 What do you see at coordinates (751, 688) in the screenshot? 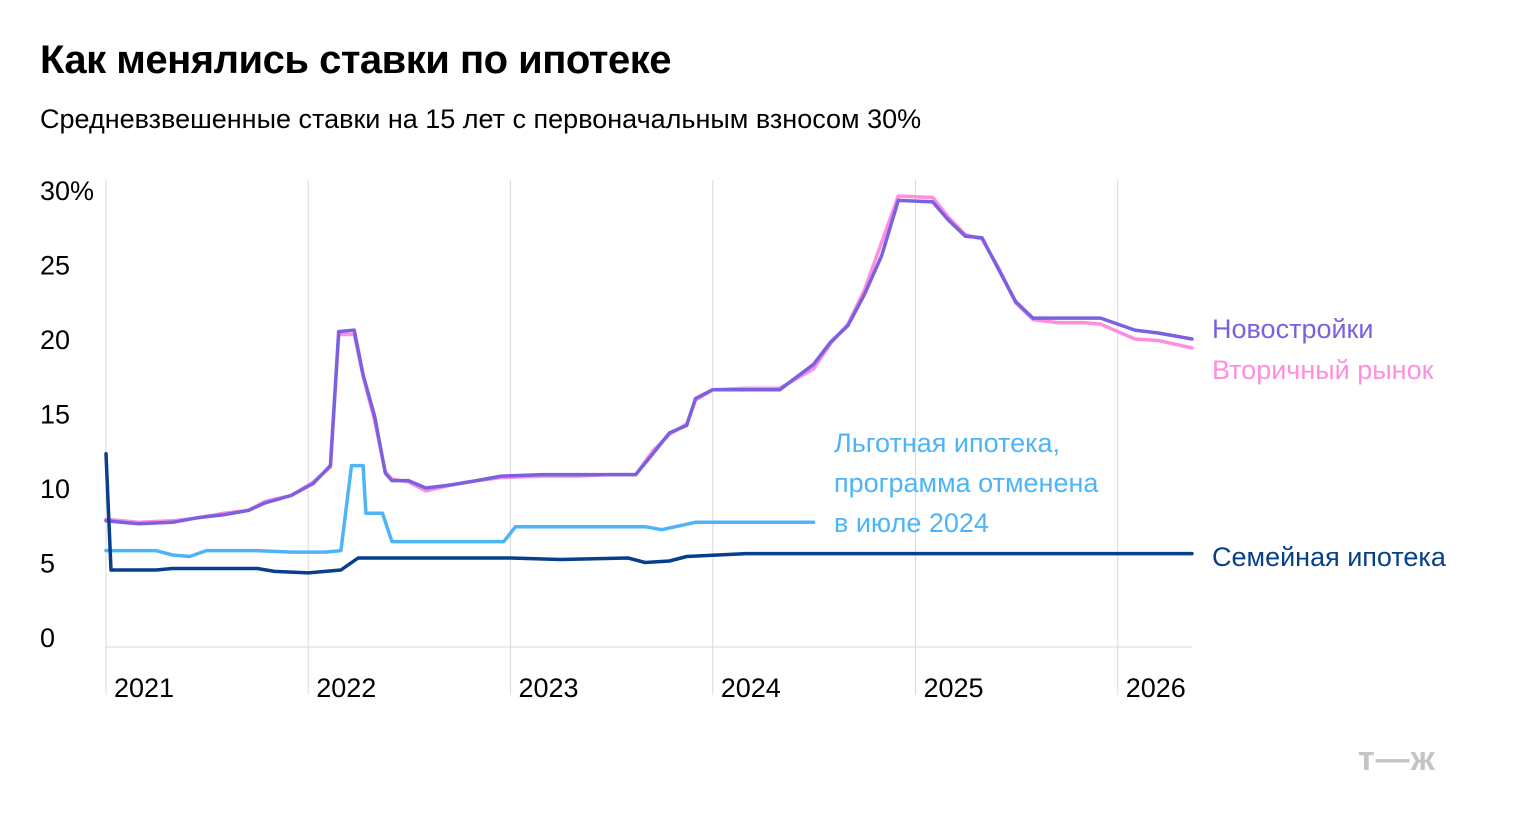
I see `x-tick-label: 2024` at bounding box center [751, 688].